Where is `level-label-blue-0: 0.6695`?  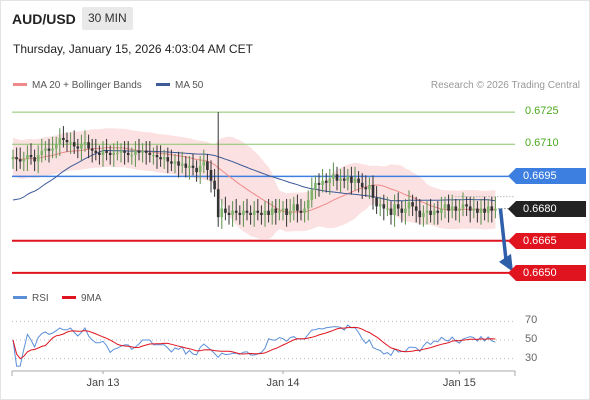
level-label-blue-0: 0.6695 is located at coordinates (547, 176).